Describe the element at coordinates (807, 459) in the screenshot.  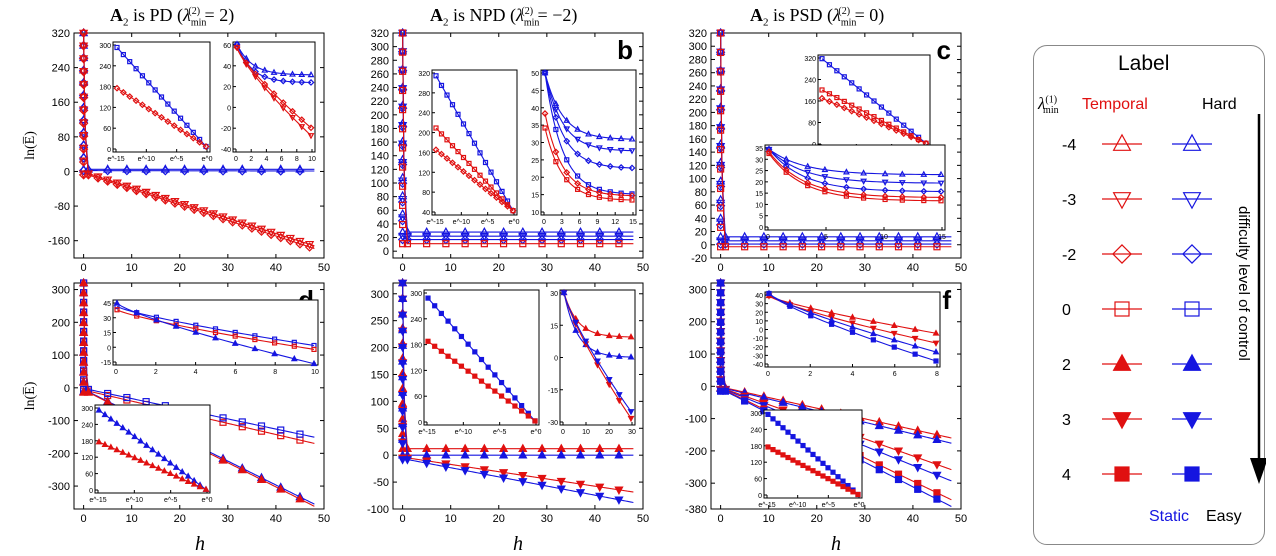
I see `inset-f-2: 300 240 180 120 60 0 e^-15 e^-10 e^-5 e^0` at that location.